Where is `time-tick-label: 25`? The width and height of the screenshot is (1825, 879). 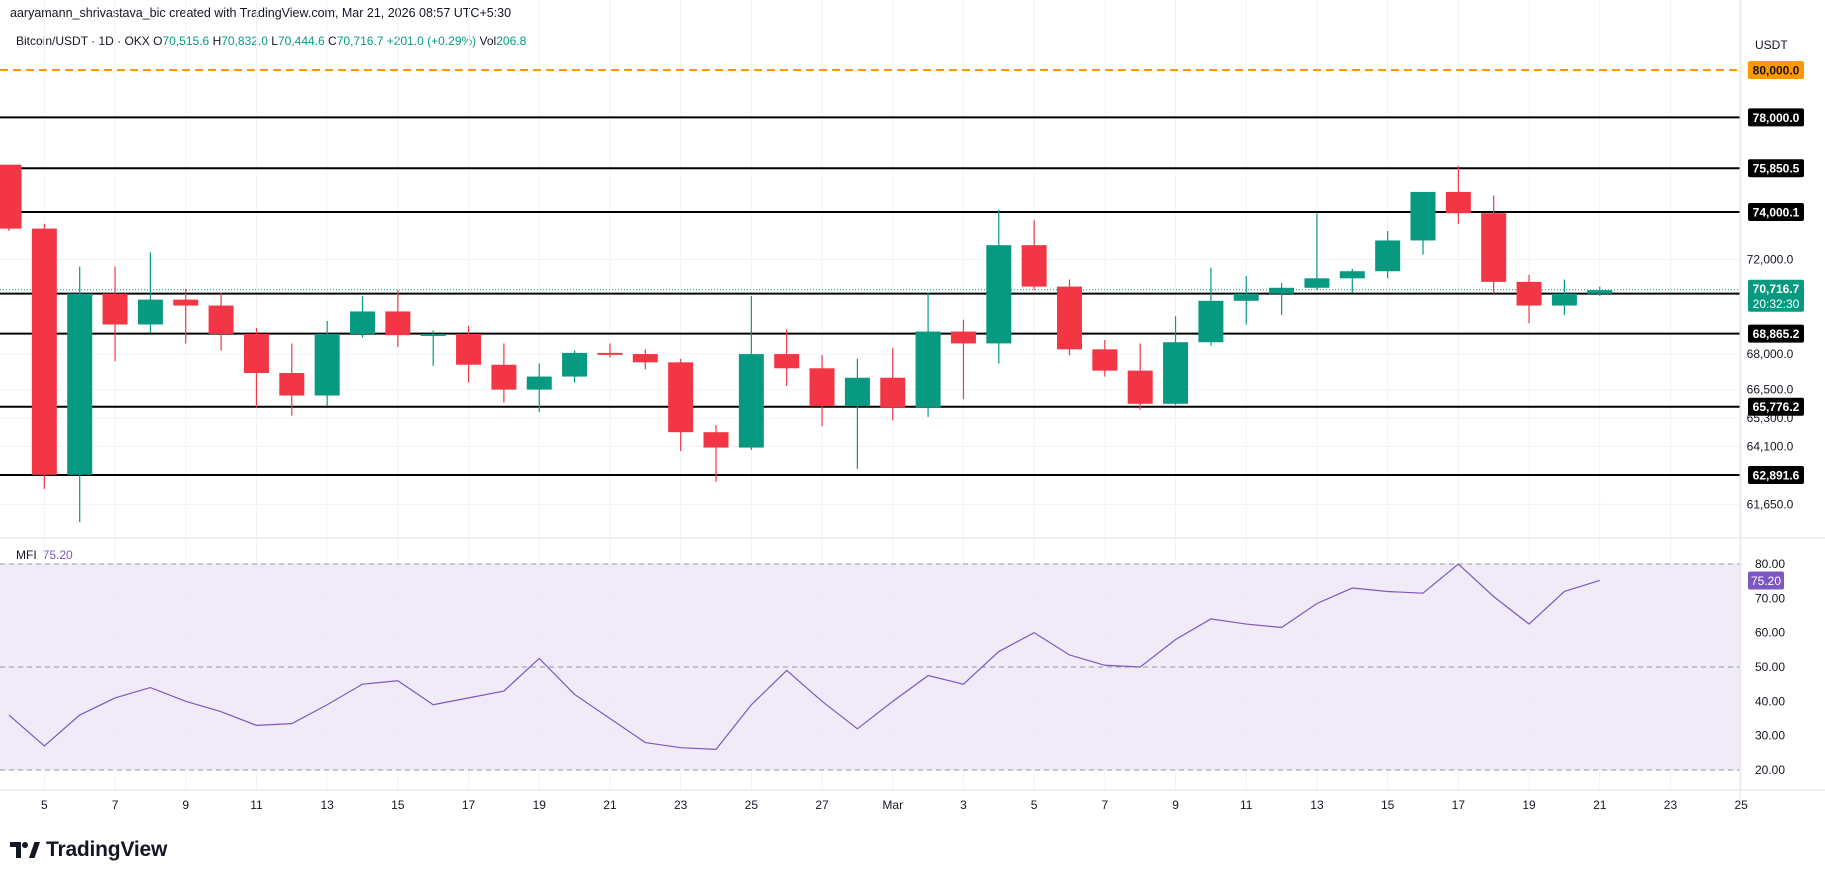
time-tick-label: 25 is located at coordinates (752, 805).